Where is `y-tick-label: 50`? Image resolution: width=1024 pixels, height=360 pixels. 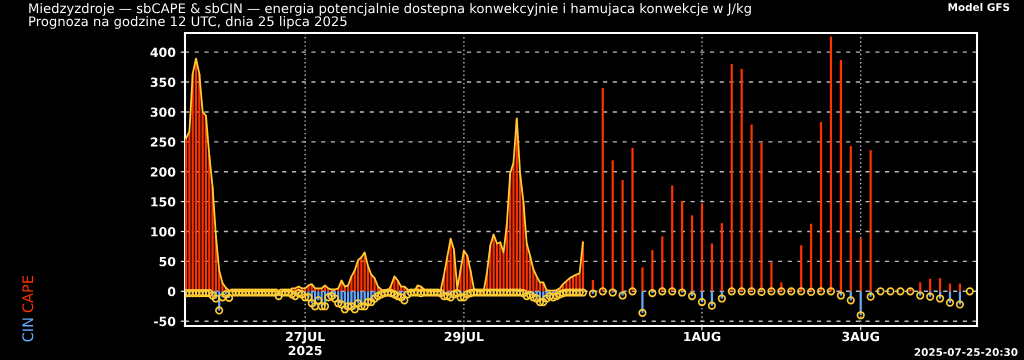
y-tick-label: 50 is located at coordinates (167, 261).